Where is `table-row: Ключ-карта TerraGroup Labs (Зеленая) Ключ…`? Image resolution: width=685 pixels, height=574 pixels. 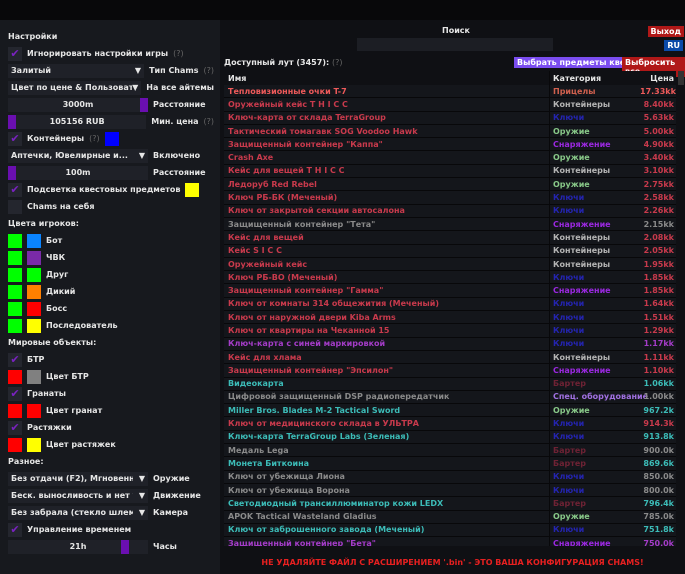
table-row: Ключ-карта TerraGroup Labs (Зеленая) Ключ… is located at coordinates (450, 437).